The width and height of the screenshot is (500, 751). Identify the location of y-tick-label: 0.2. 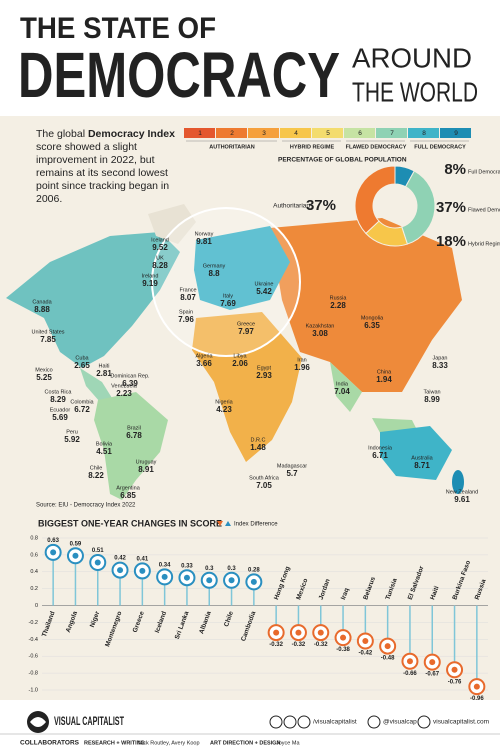
(34, 589).